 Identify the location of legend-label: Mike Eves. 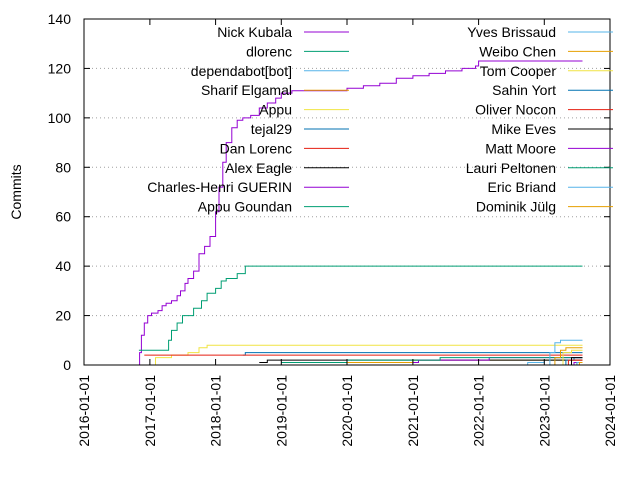
(523, 129).